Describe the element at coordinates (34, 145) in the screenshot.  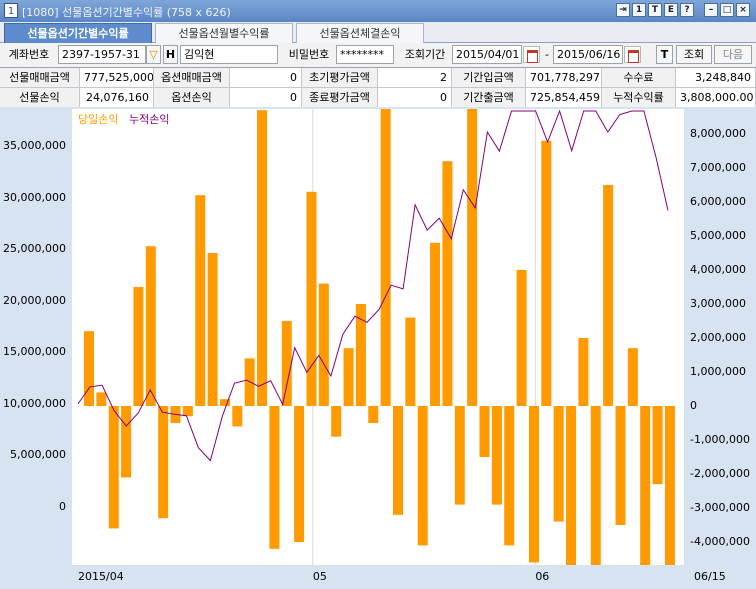
I see `left-axis-tick: 35,000,000` at that location.